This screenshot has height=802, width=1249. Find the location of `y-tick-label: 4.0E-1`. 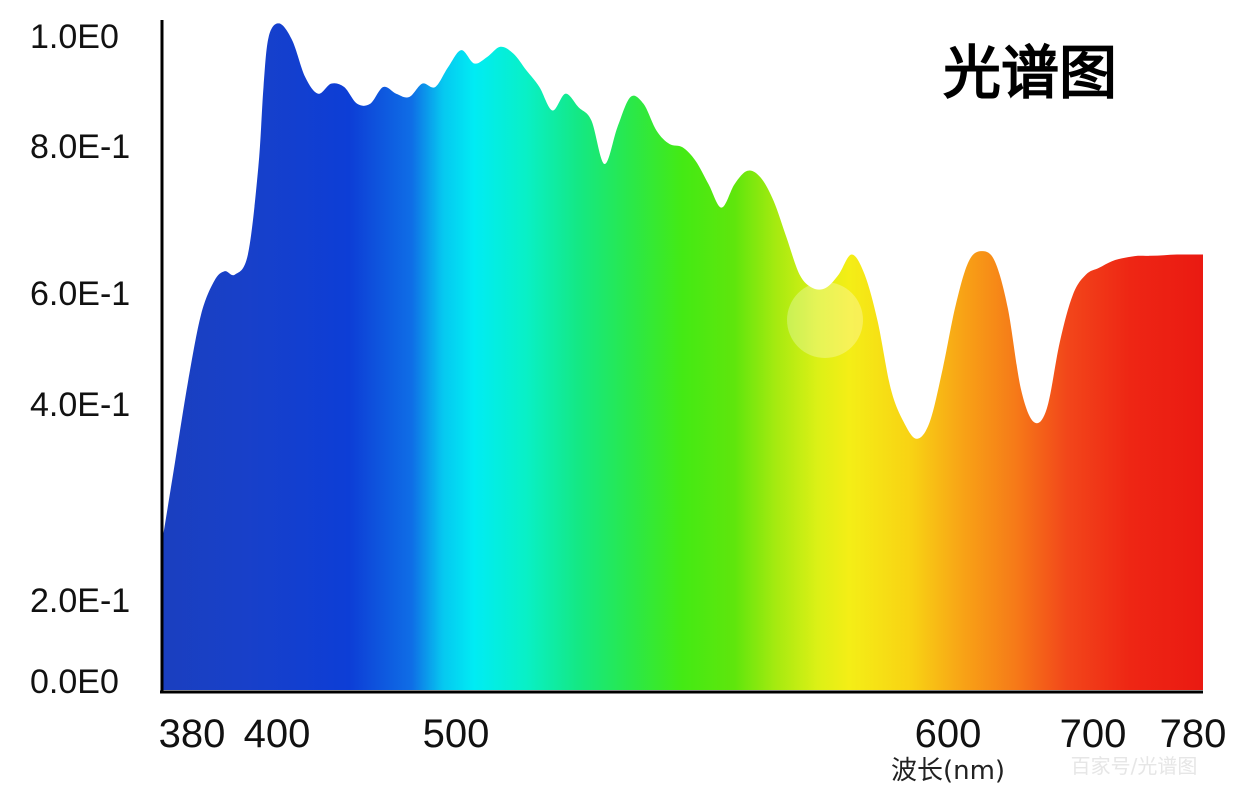

y-tick-label: 4.0E-1 is located at coordinates (80, 405).